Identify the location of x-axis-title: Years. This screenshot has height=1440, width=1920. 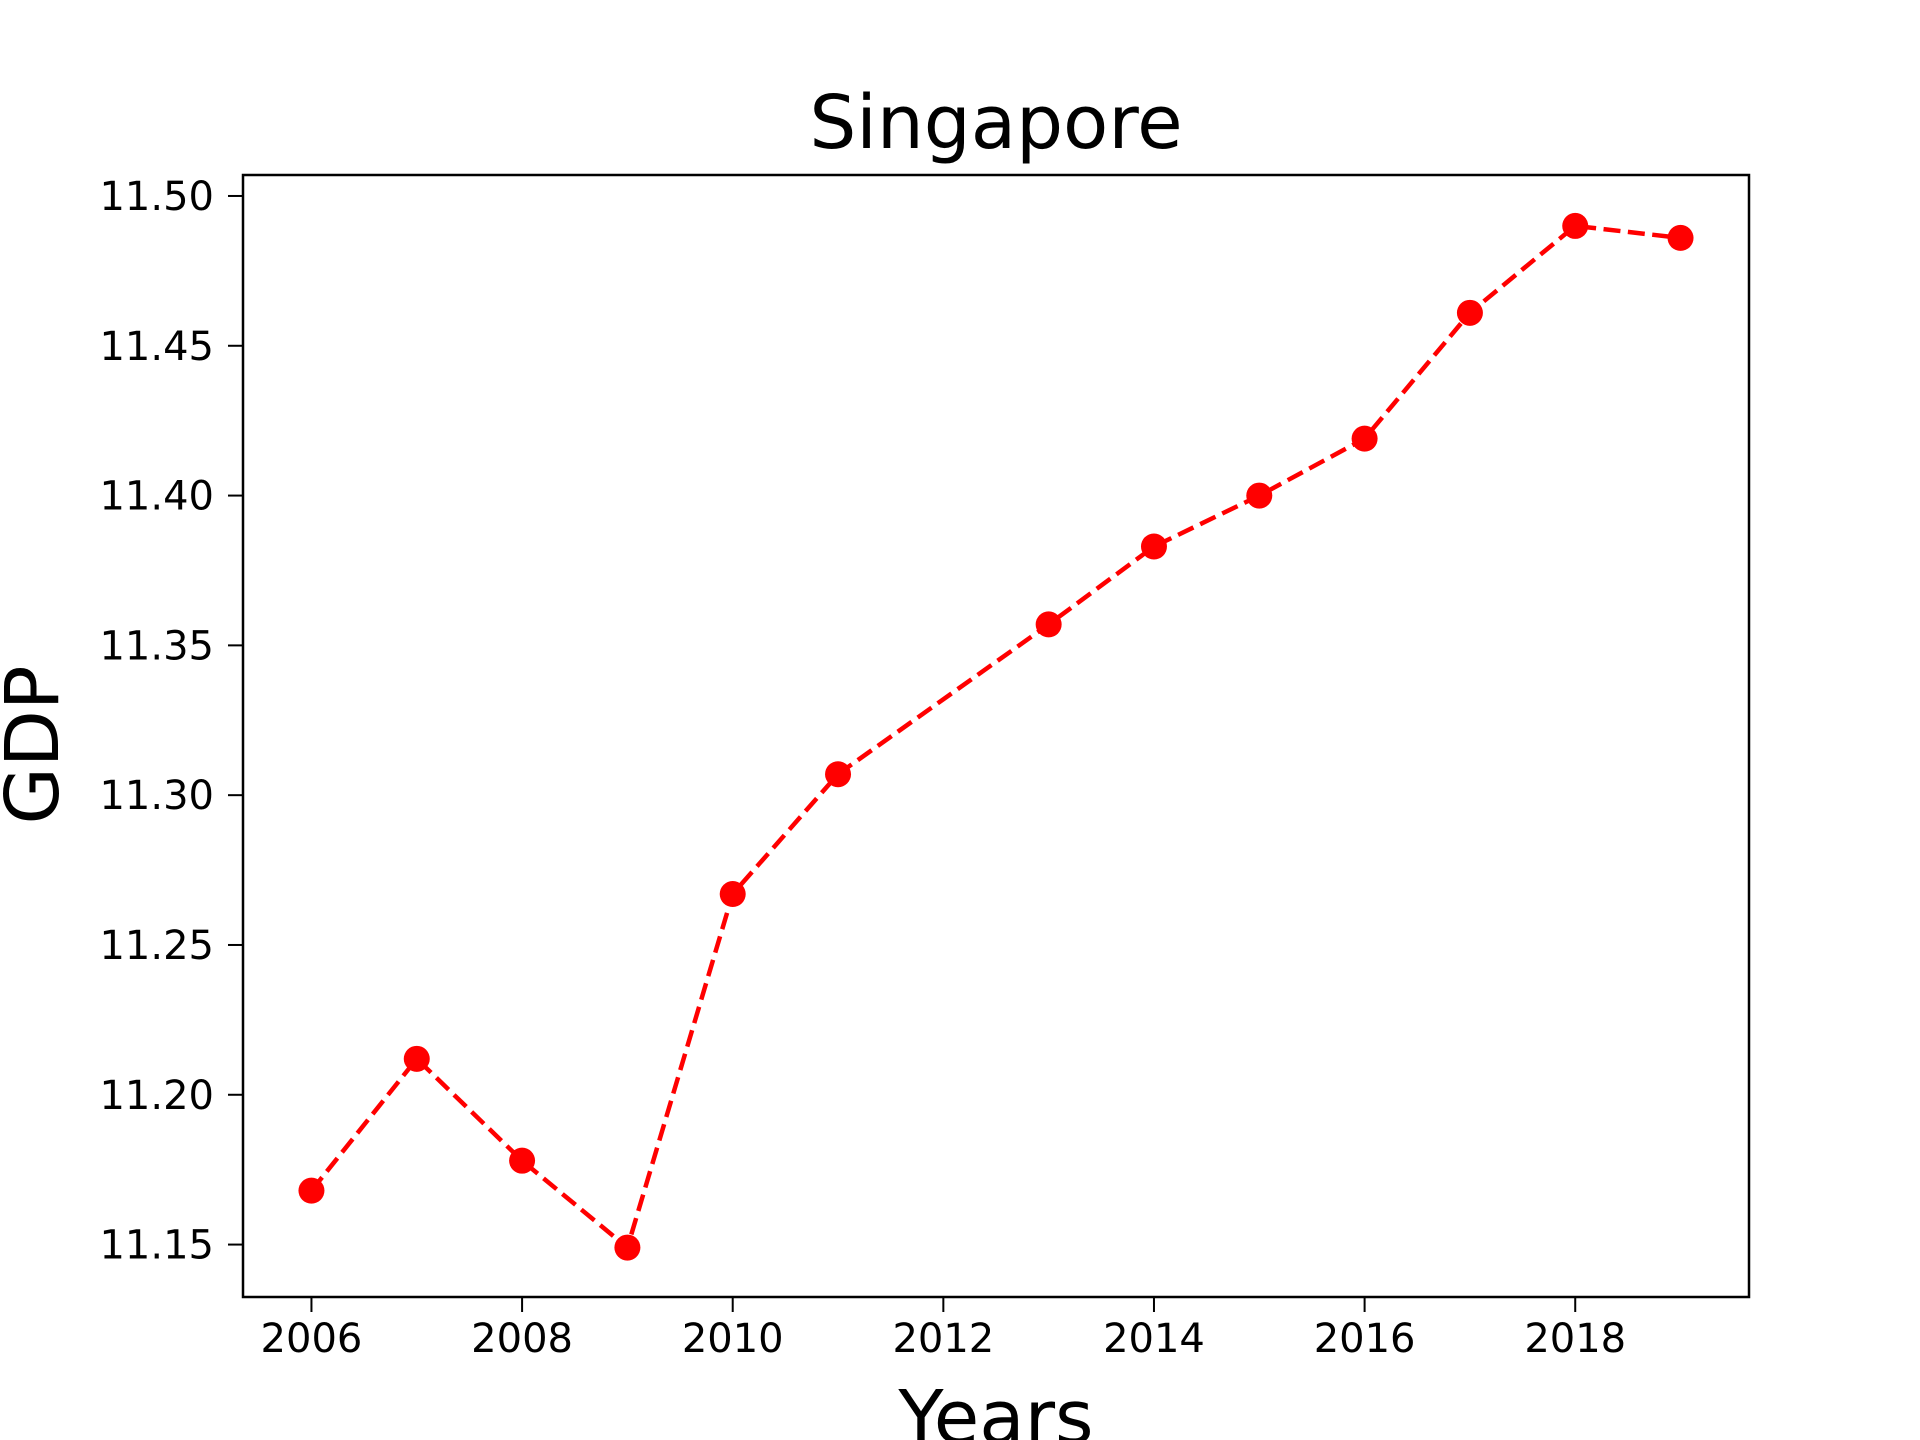
(995, 1407).